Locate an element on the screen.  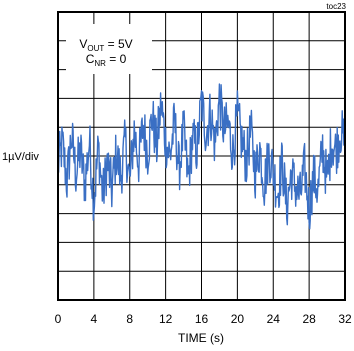
x-tick-label: 28 is located at coordinates (309, 319).